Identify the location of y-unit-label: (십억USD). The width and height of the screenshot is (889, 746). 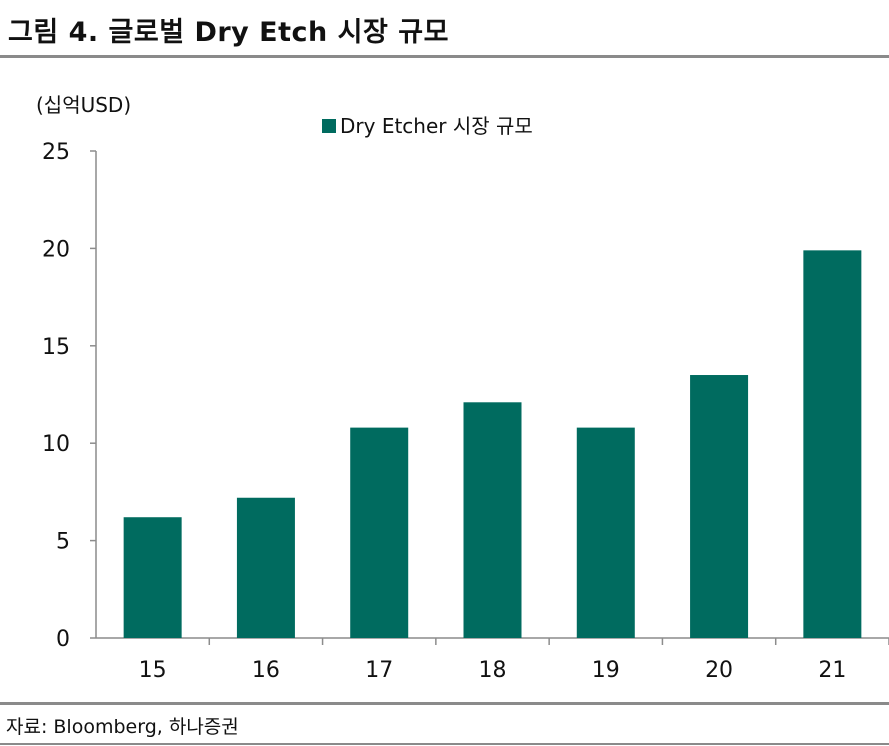
(83, 105).